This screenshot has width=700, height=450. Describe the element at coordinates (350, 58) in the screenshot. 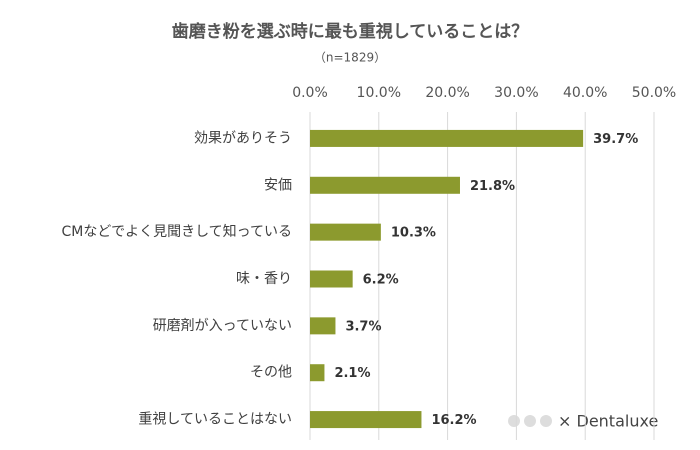

I see `chart-subtitle: （n=1829）` at that location.